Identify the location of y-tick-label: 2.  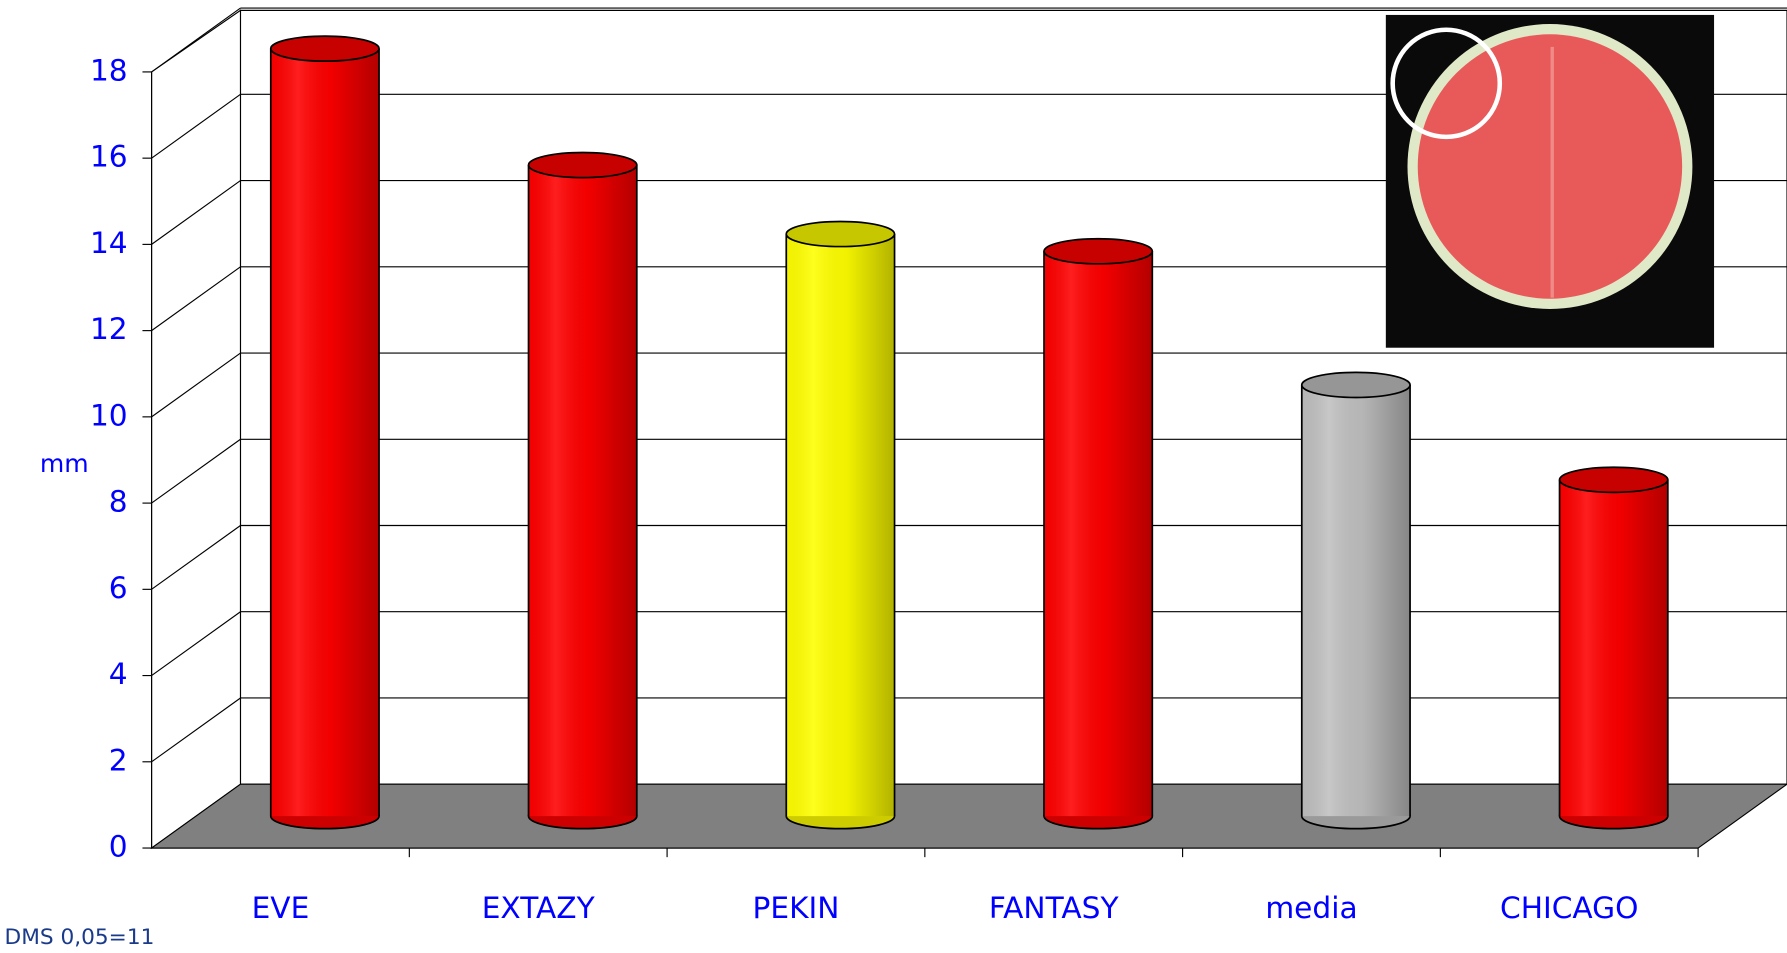
(118, 759).